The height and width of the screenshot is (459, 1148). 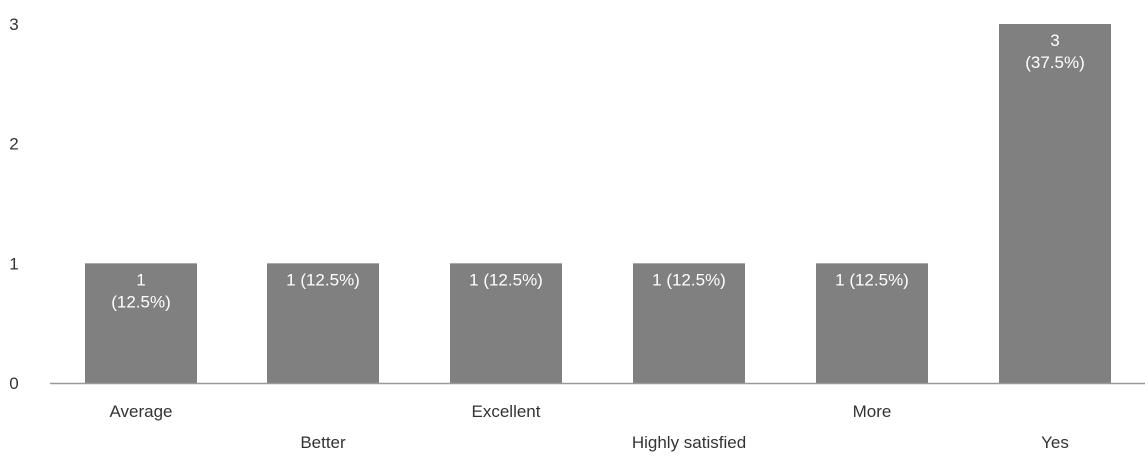 What do you see at coordinates (1055, 62) in the screenshot?
I see `bar-data-label: (37.5%)` at bounding box center [1055, 62].